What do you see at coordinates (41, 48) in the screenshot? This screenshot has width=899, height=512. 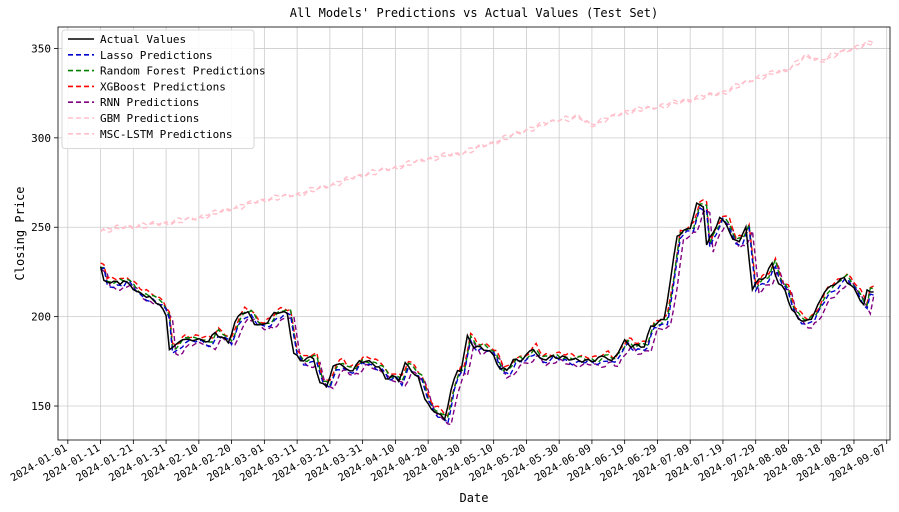 I see `y-tick-label: 350` at bounding box center [41, 48].